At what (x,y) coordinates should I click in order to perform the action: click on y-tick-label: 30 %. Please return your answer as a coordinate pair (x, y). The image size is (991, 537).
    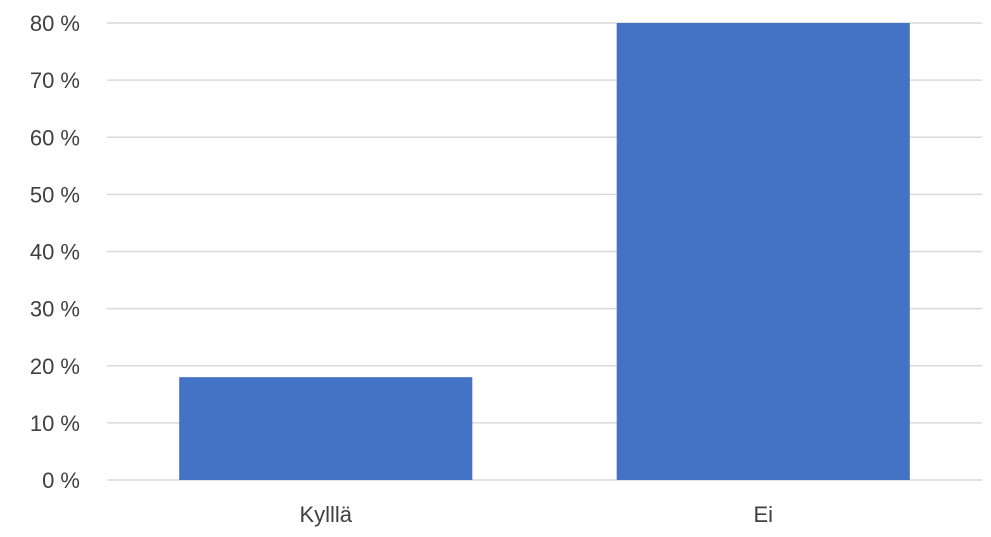
    Looking at the image, I should click on (55, 309).